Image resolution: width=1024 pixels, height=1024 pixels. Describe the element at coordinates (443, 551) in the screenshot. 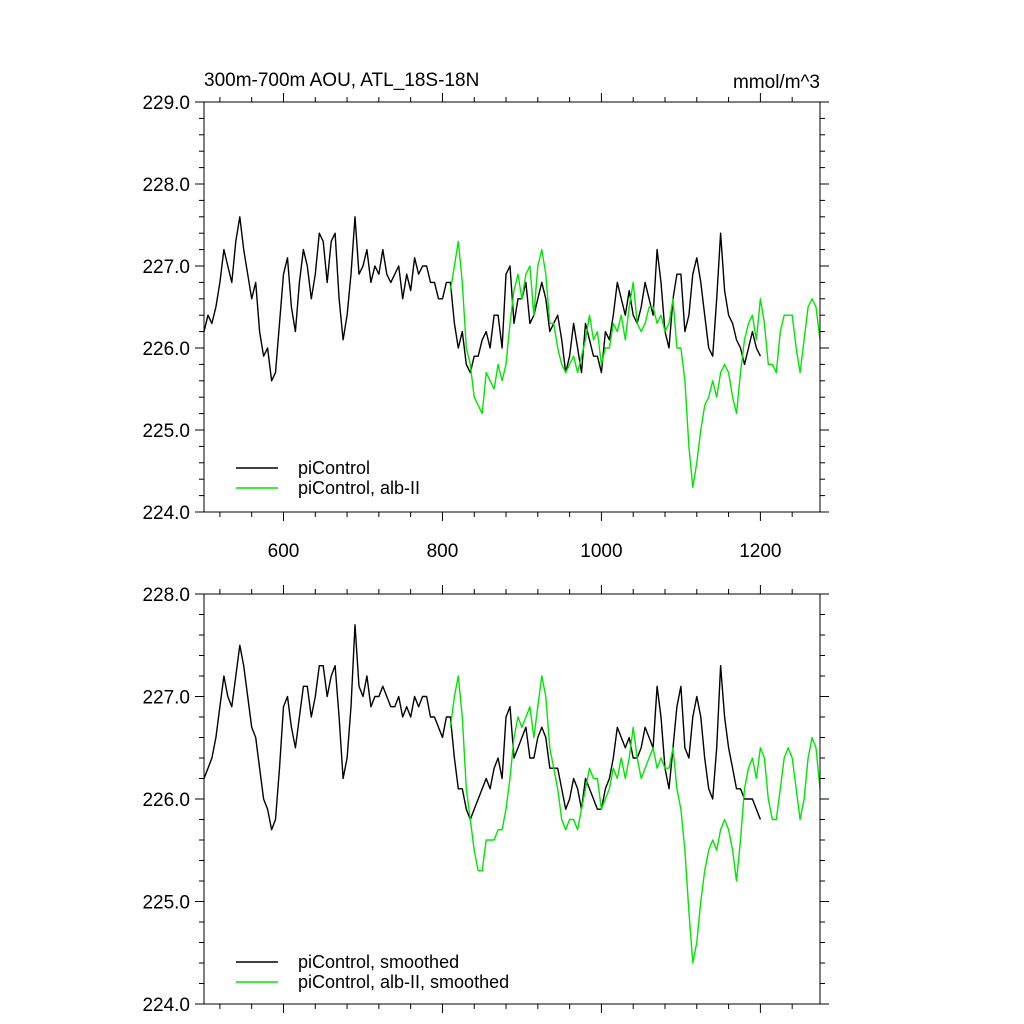

I see `x-tick-label: 800` at that location.